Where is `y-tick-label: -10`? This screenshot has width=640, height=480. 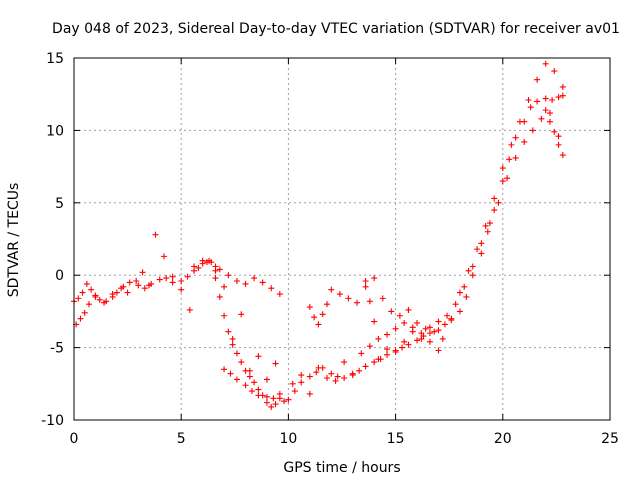
y-tick-label: -10 is located at coordinates (52, 421).